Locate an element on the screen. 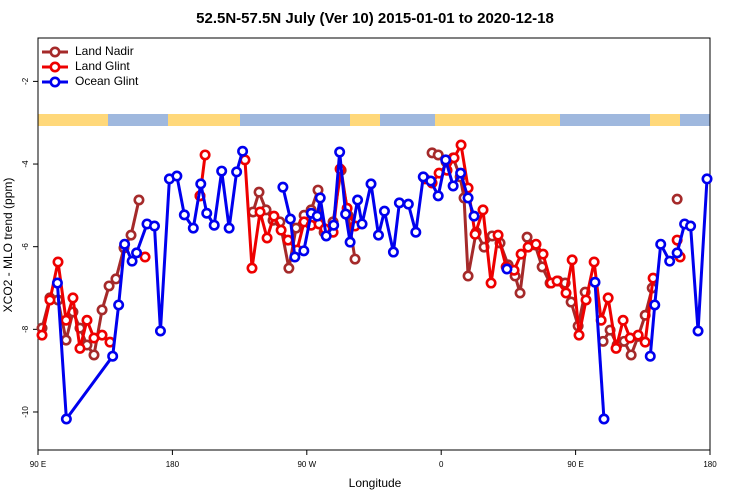 This screenshot has height=500, width=750. legend-label: Ocean Glint is located at coordinates (107, 81).